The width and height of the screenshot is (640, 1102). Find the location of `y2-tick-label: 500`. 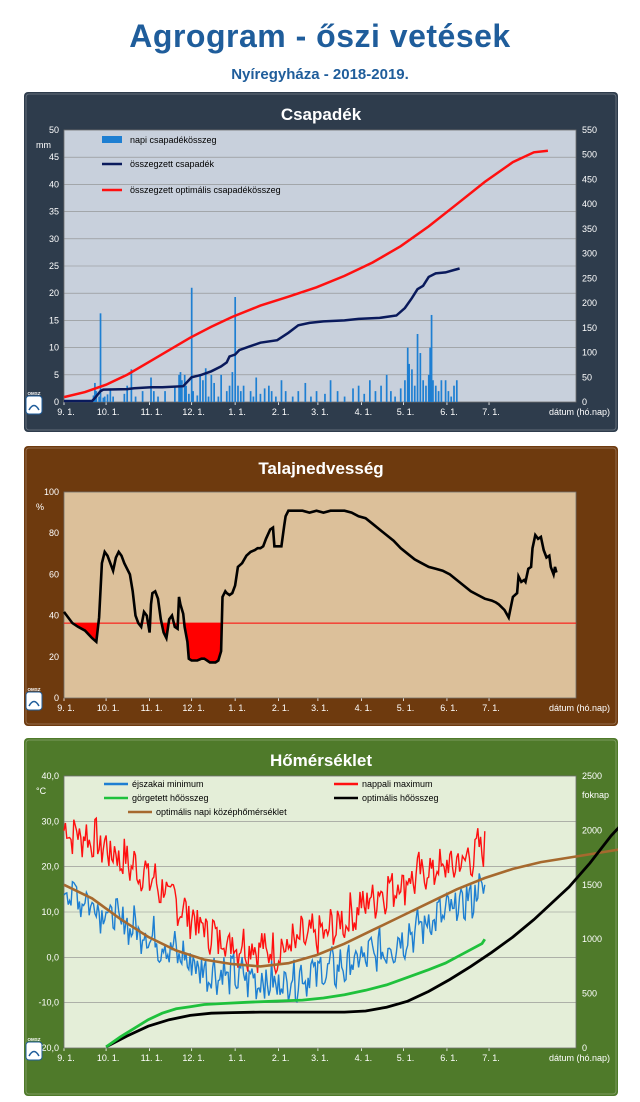

y2-tick-label: 500 is located at coordinates (589, 155).